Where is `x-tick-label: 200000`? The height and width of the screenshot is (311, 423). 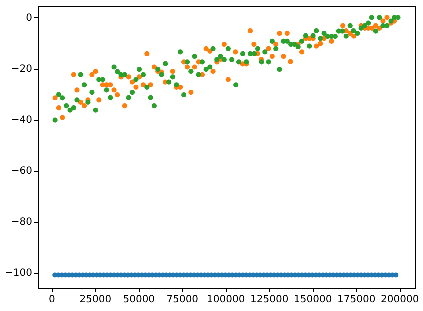
x-tick-label: 200000 is located at coordinates (400, 300).